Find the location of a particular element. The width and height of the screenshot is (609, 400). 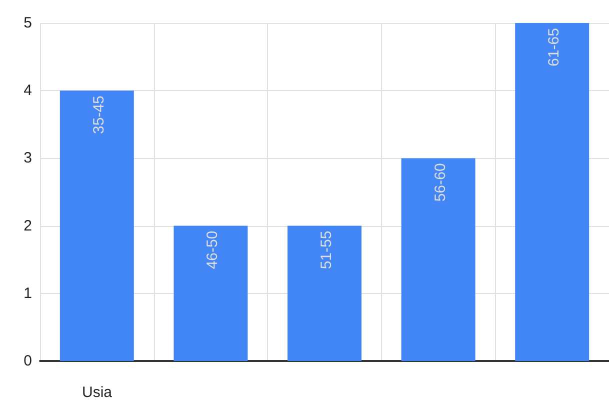

y-tick-label: 0 is located at coordinates (28, 361).